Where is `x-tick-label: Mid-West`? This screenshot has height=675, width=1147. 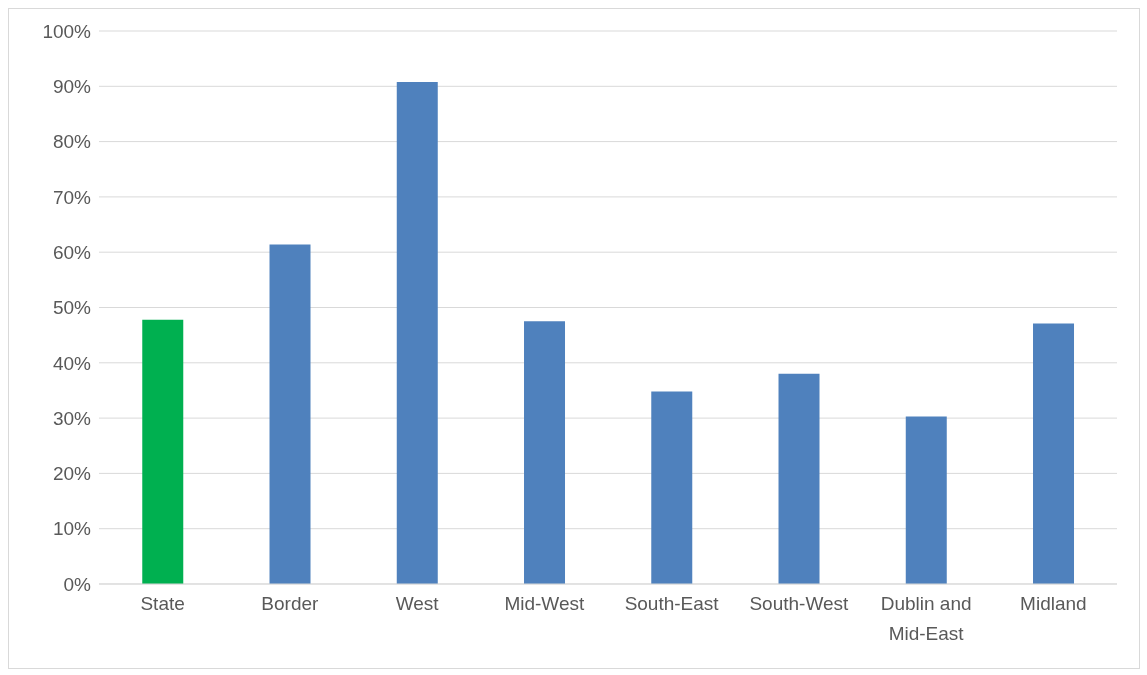
x-tick-label: Mid-West is located at coordinates (545, 603).